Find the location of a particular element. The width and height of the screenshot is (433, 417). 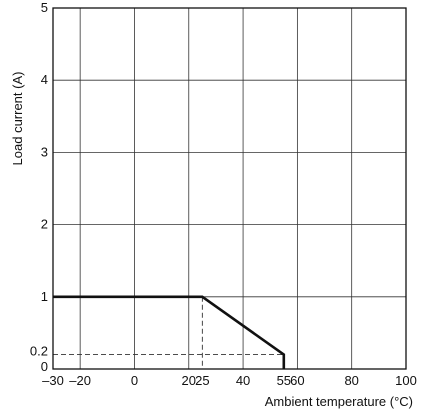

x-tick-label: 100 is located at coordinates (406, 380).